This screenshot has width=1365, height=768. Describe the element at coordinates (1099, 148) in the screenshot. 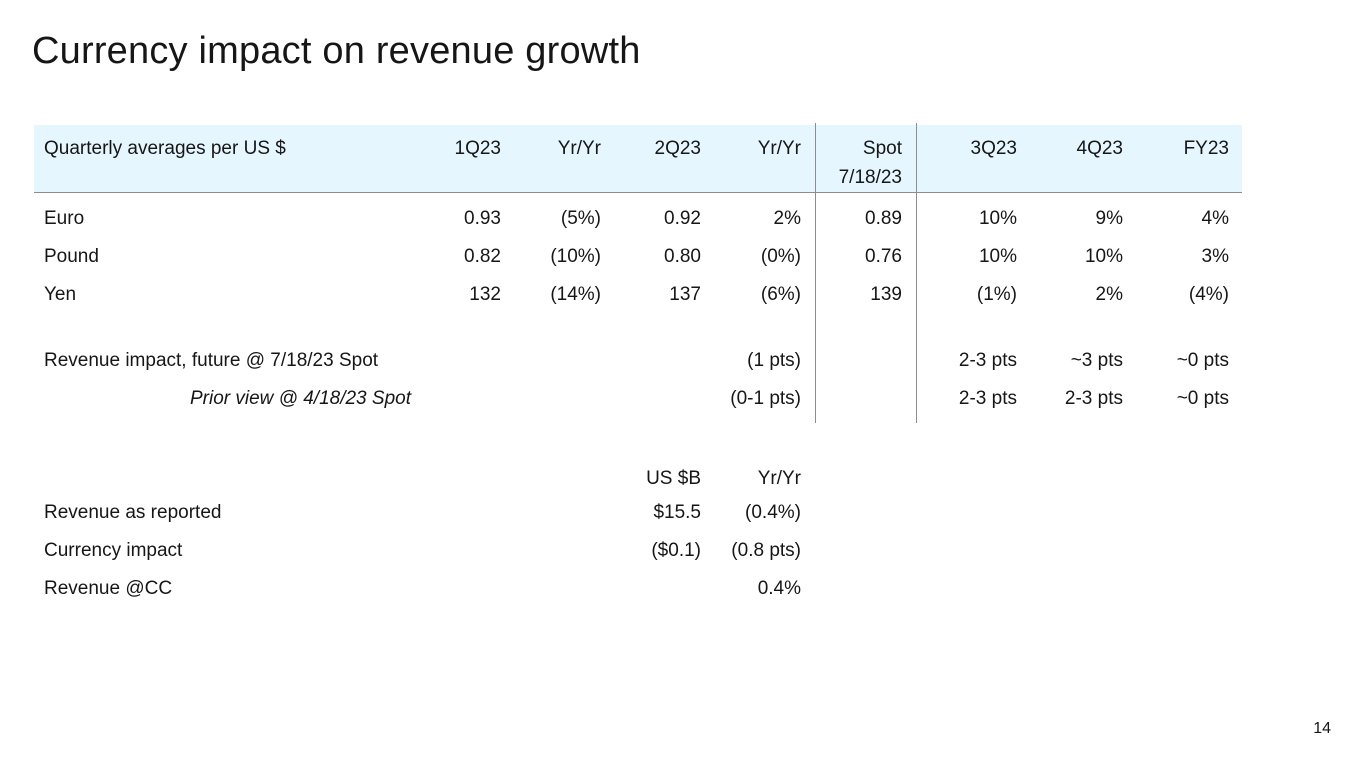

I see `header-4q23: 4Q23` at that location.